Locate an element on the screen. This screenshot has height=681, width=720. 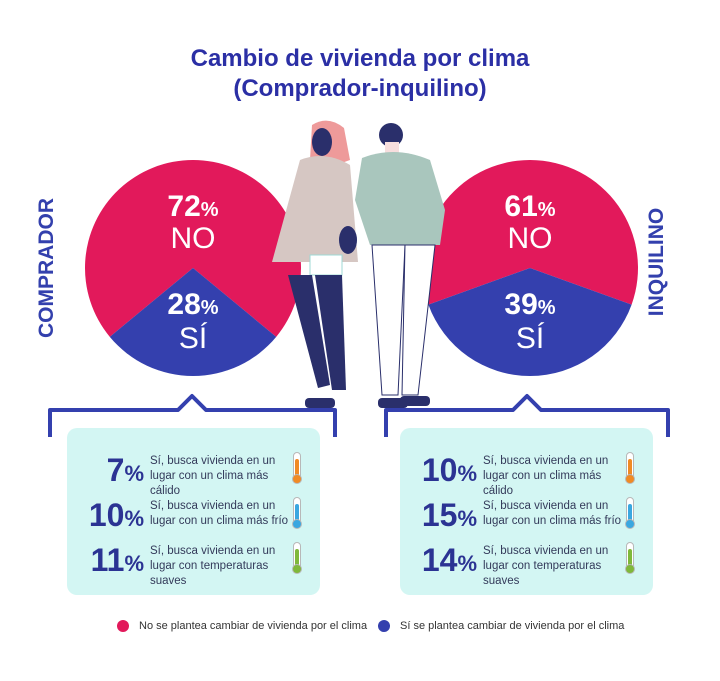
inquilino-si-percent: 39% is located at coordinates (530, 304).